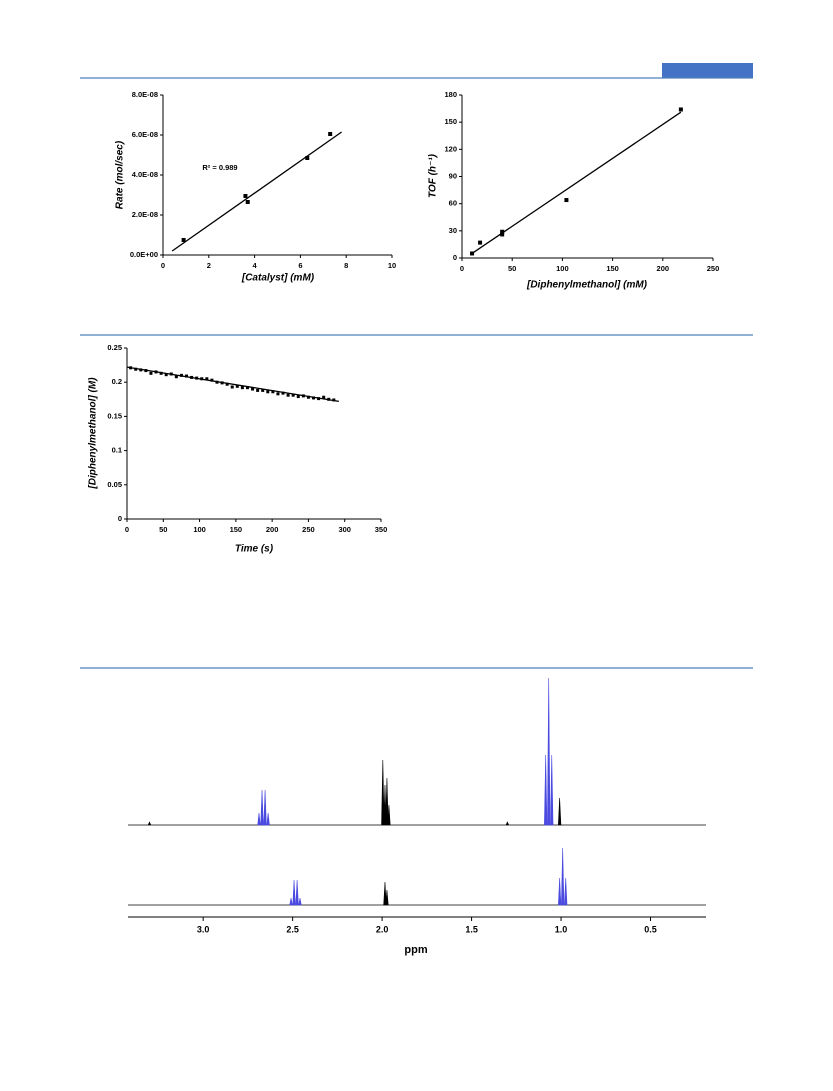 The image size is (833, 1091). What do you see at coordinates (561, 929) in the screenshot?
I see `x-tick-label: 1.0` at bounding box center [561, 929].